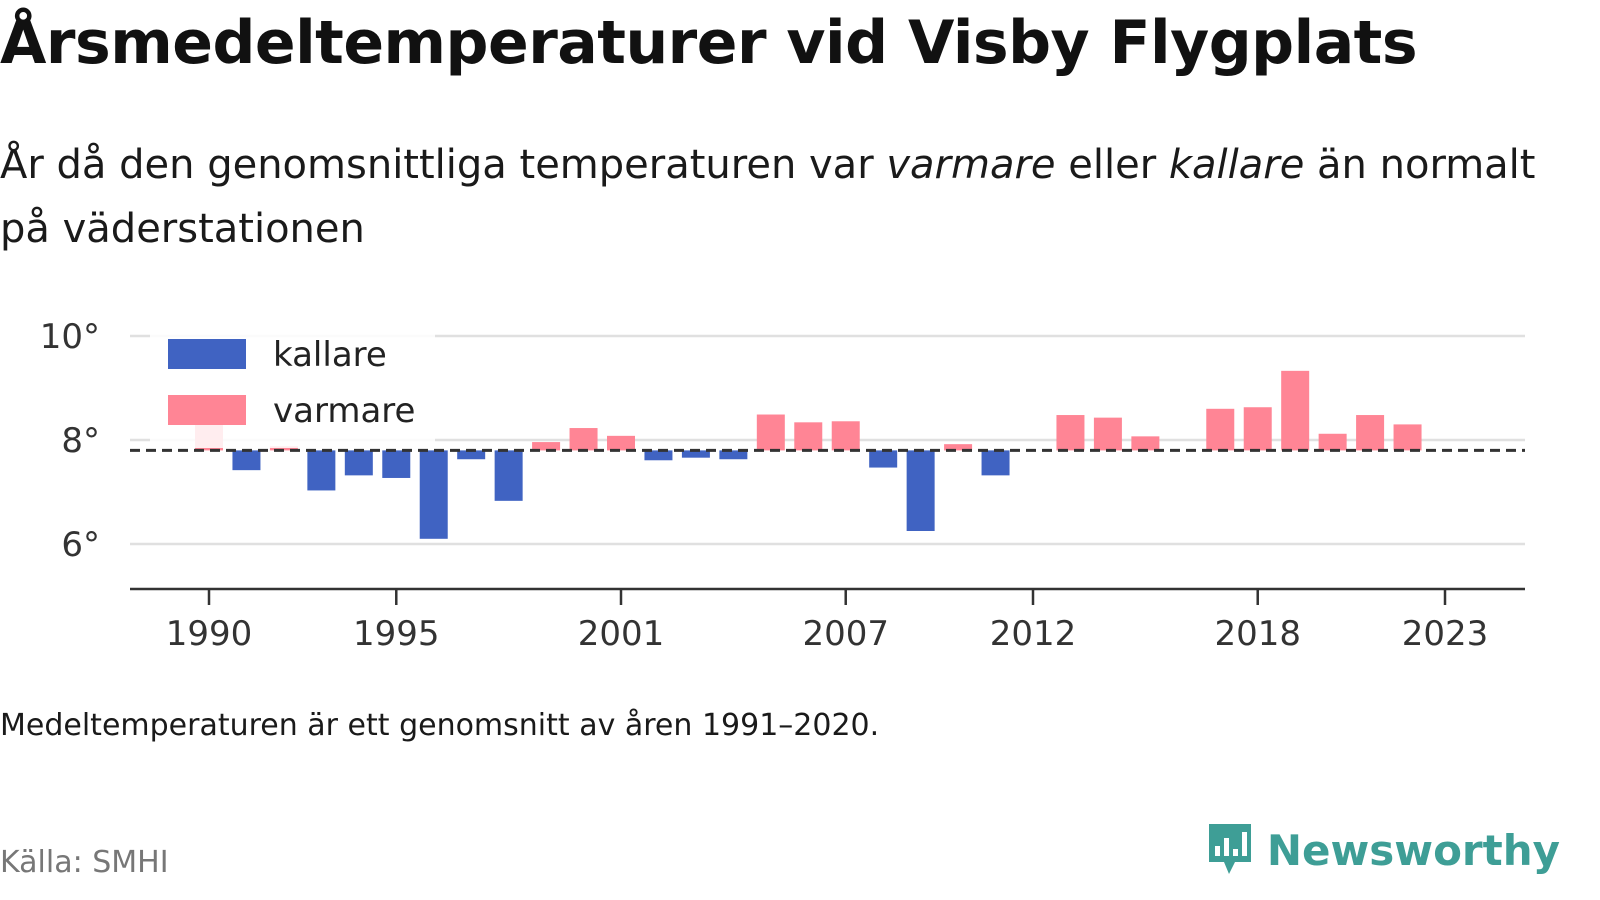 The width and height of the screenshot is (1600, 900). I want to click on y-axis-ticks: 6° 8° 10°, so click(70, 441).